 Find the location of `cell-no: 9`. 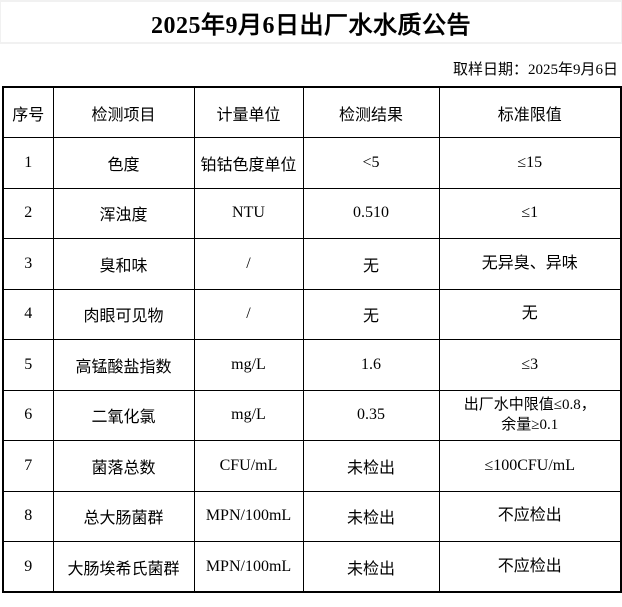

cell-no: 9 is located at coordinates (28, 567).